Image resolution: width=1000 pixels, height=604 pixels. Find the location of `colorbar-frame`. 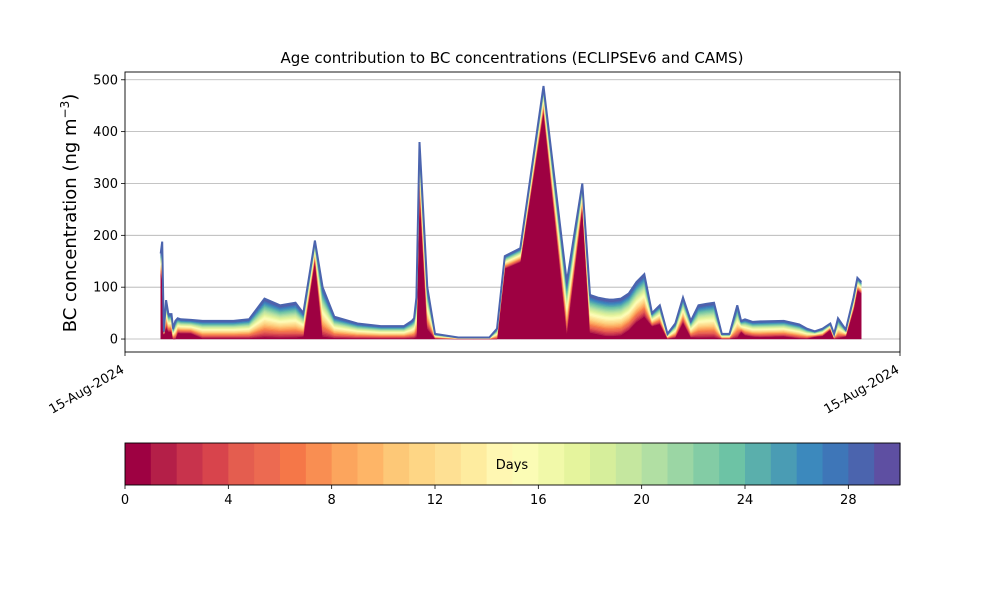

colorbar-frame is located at coordinates (512, 464).